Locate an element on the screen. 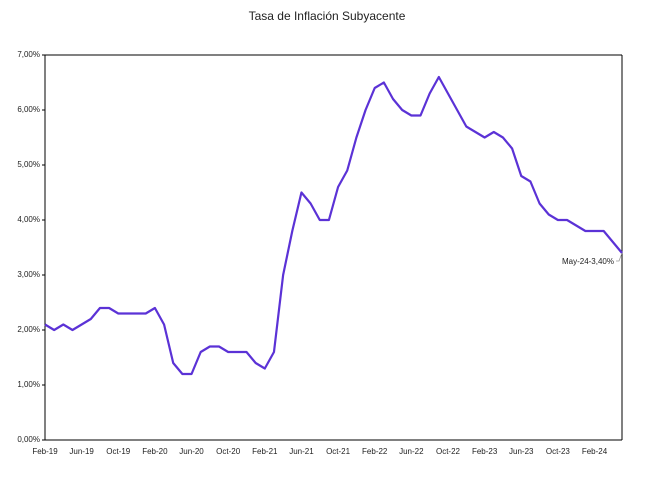  x-tick-label: Jun-19 is located at coordinates (81, 451).